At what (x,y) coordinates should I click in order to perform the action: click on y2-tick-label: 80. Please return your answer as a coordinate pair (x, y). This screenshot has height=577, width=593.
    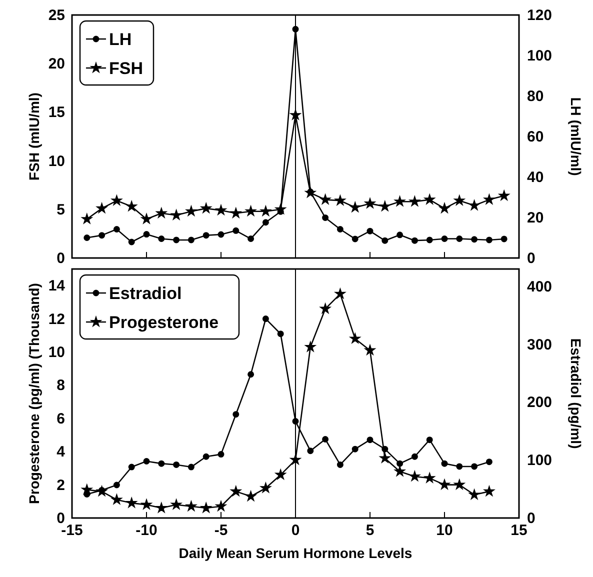
    Looking at the image, I should click on (535, 96).